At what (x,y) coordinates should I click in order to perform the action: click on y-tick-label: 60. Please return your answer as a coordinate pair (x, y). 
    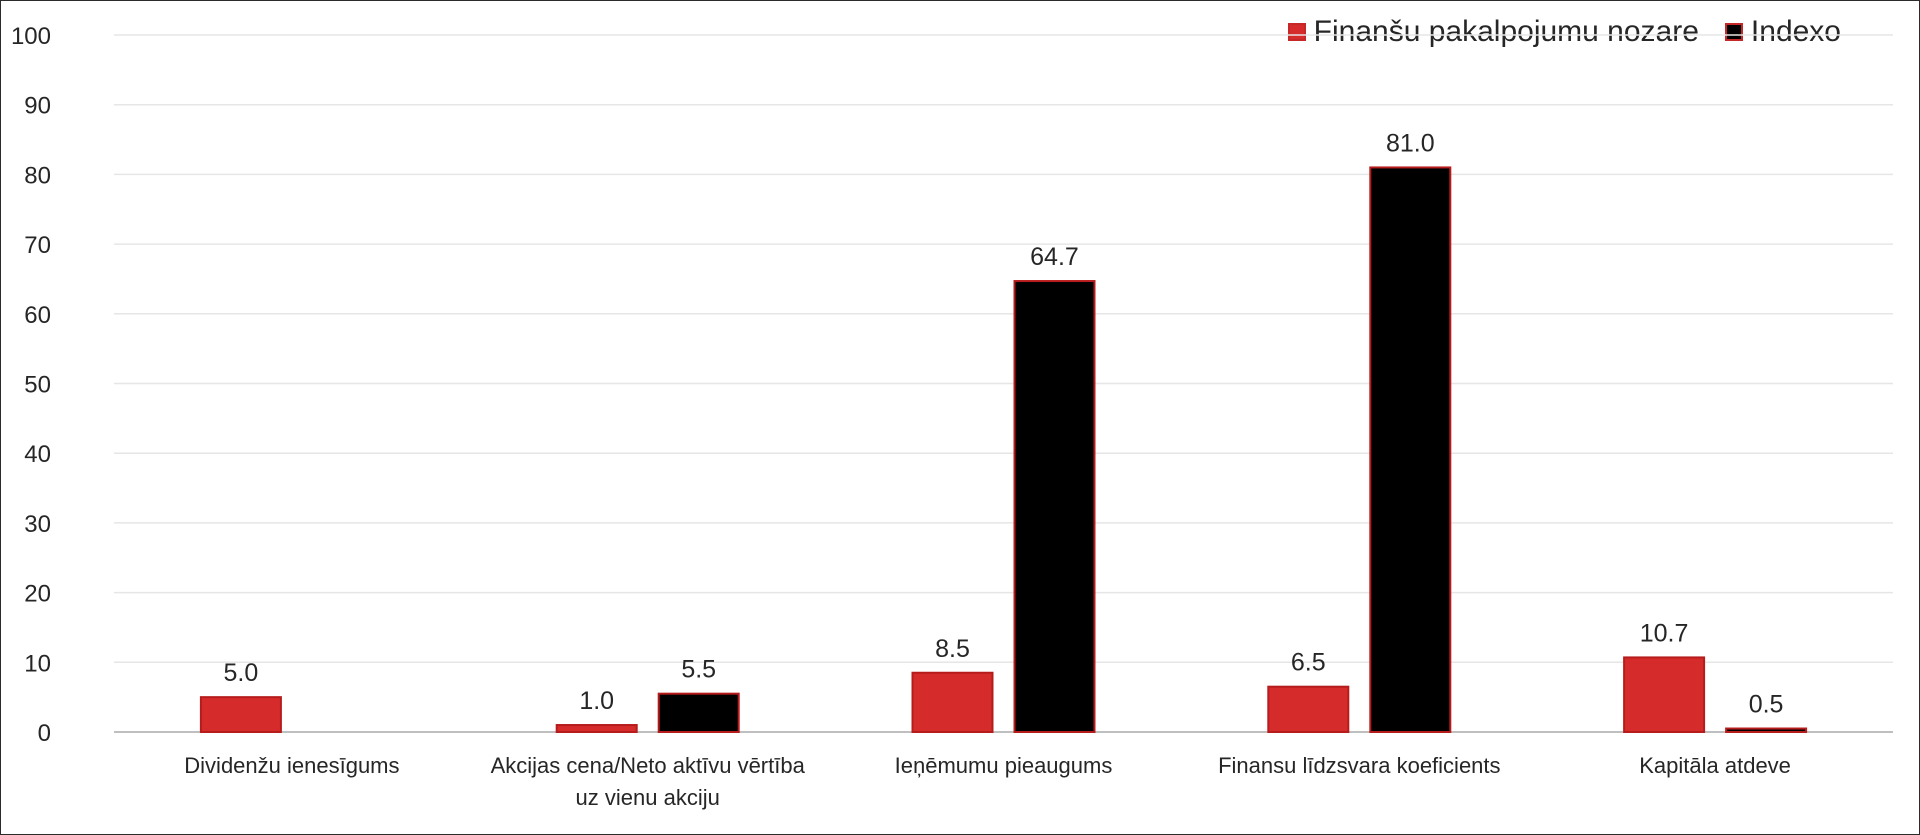
    Looking at the image, I should click on (37, 315).